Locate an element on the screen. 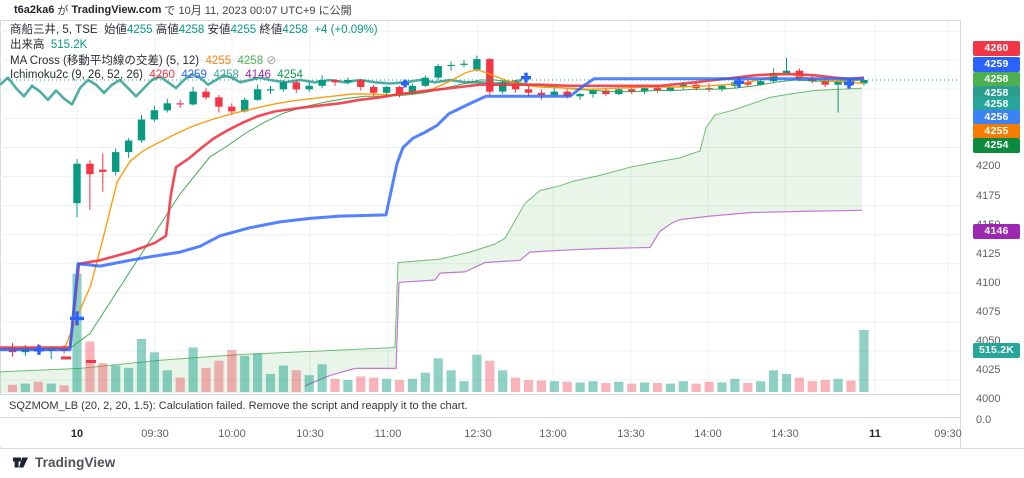  time-tick-label: 14:30 is located at coordinates (785, 434).